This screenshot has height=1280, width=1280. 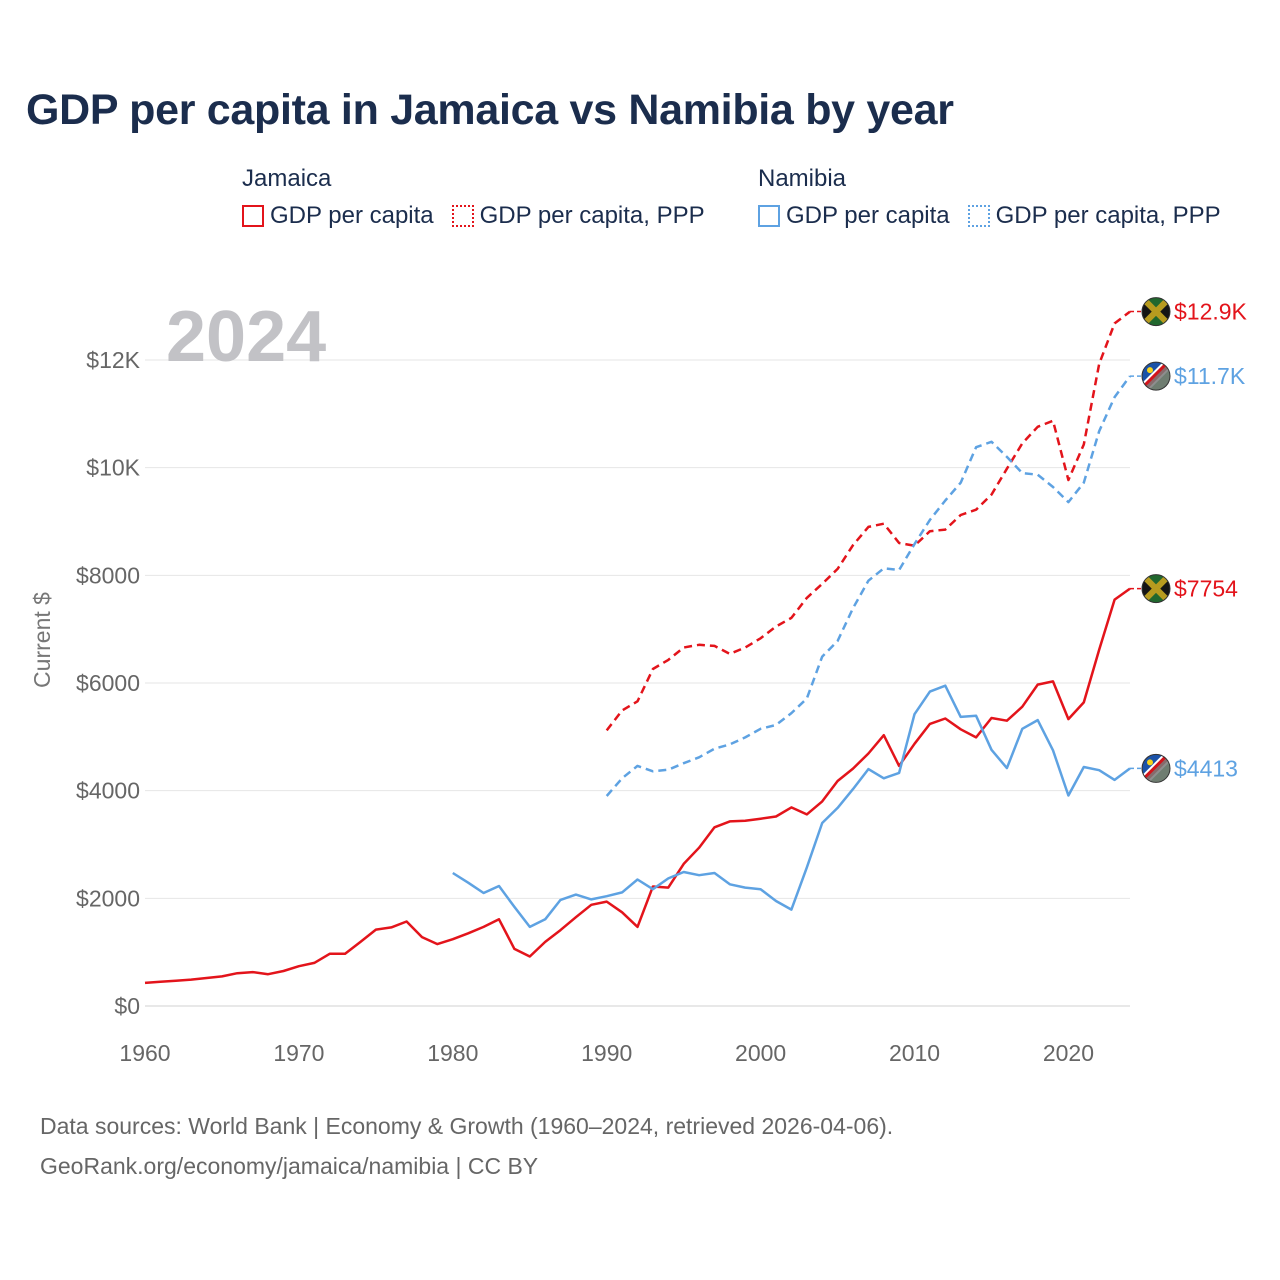 I want to click on end-labels: $7754 $12.9K $4413 $11.7K, so click(x=1189, y=540).